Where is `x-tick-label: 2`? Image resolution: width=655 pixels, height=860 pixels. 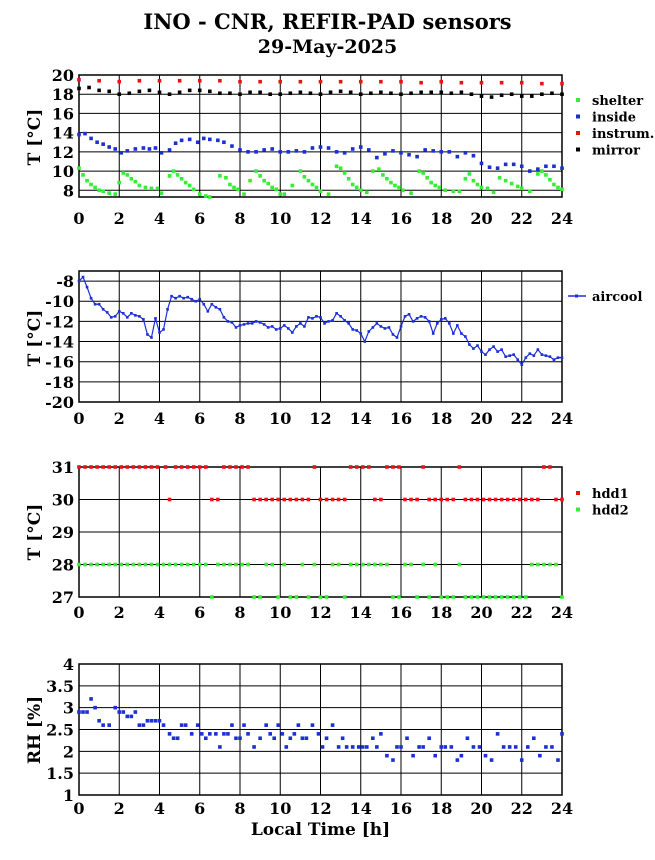 x-tick-label: 2 is located at coordinates (119, 612).